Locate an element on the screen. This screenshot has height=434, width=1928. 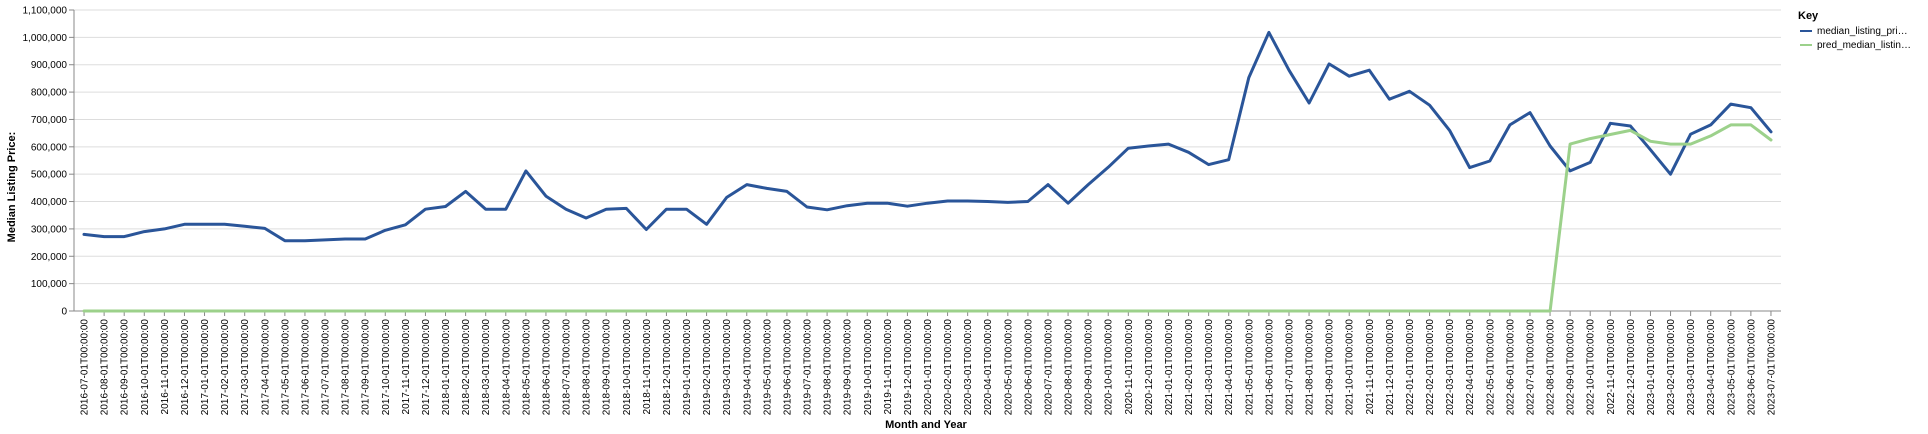
x-tick-label: 2018-02-01T00:00:00 is located at coordinates (466, 367).